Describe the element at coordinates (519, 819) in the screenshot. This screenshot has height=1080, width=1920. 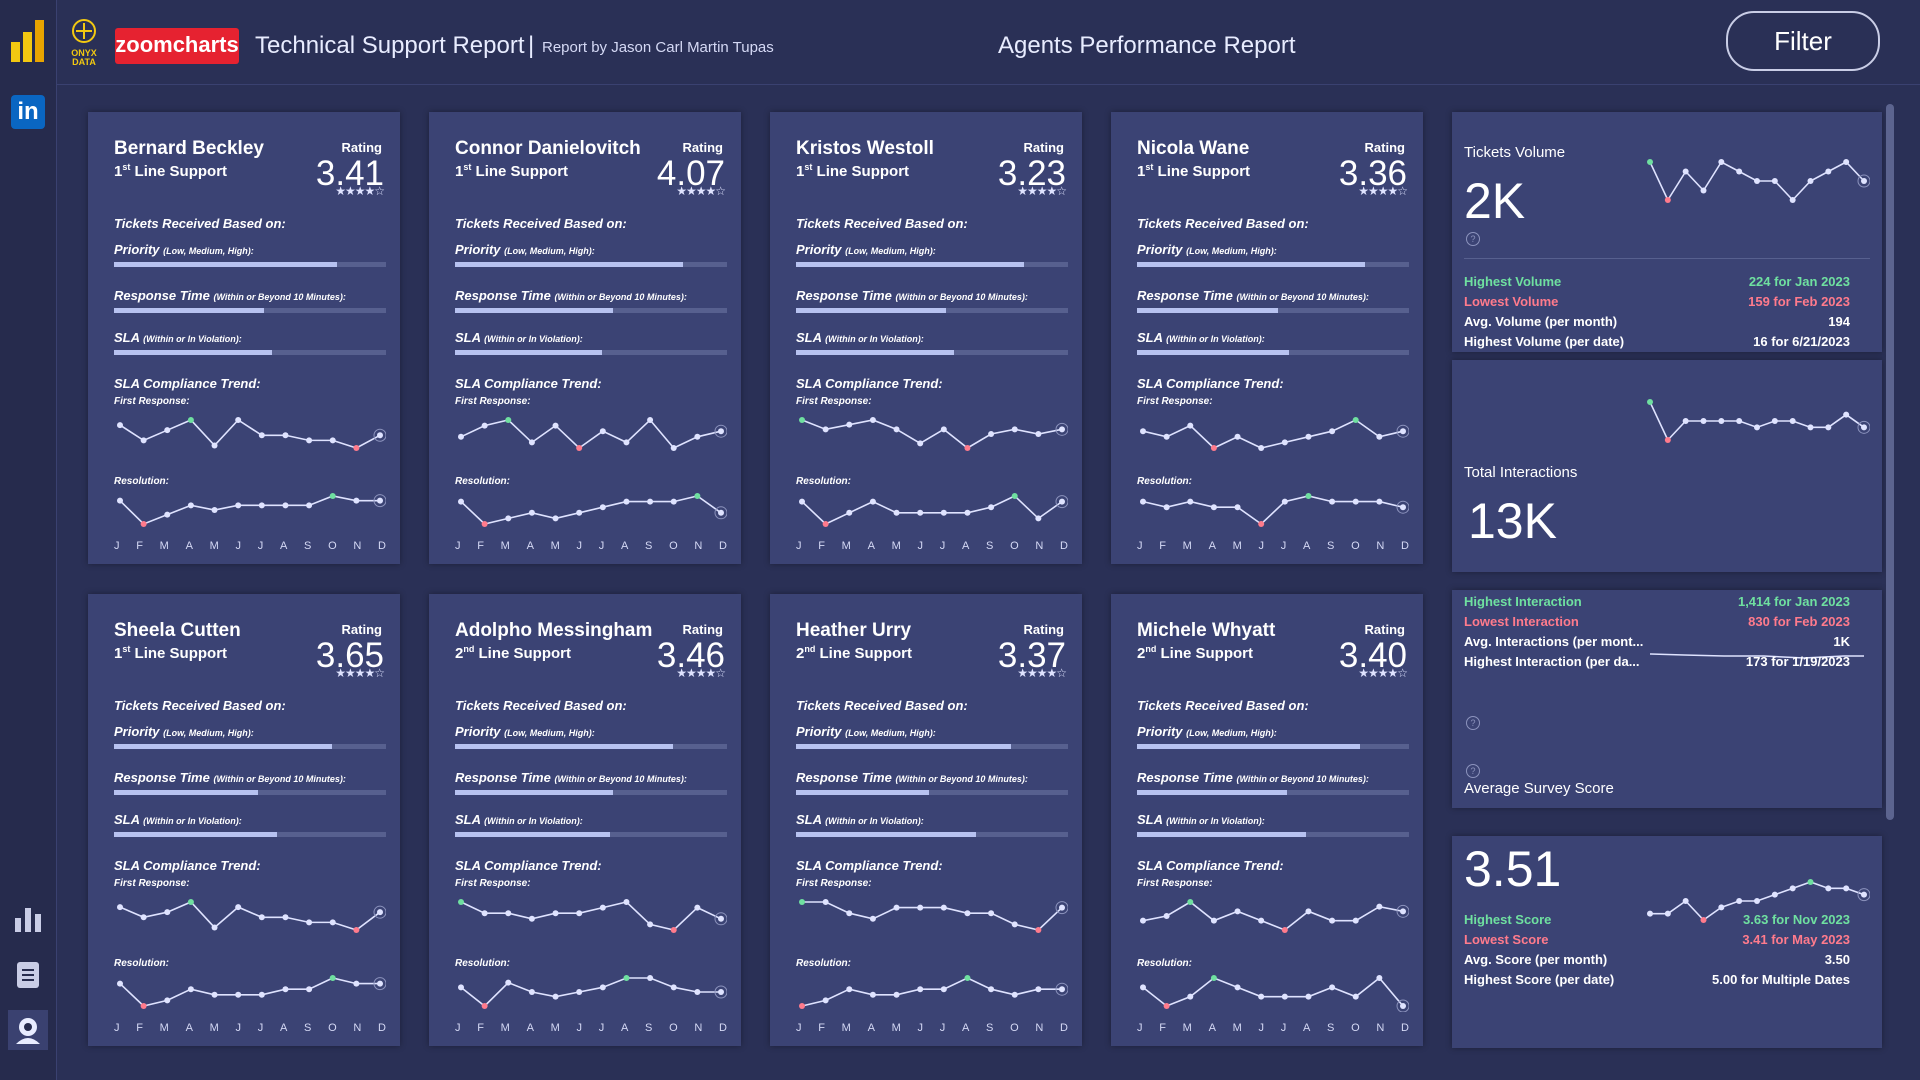
I see `metric-label: SLA (Within or In Violation):` at that location.